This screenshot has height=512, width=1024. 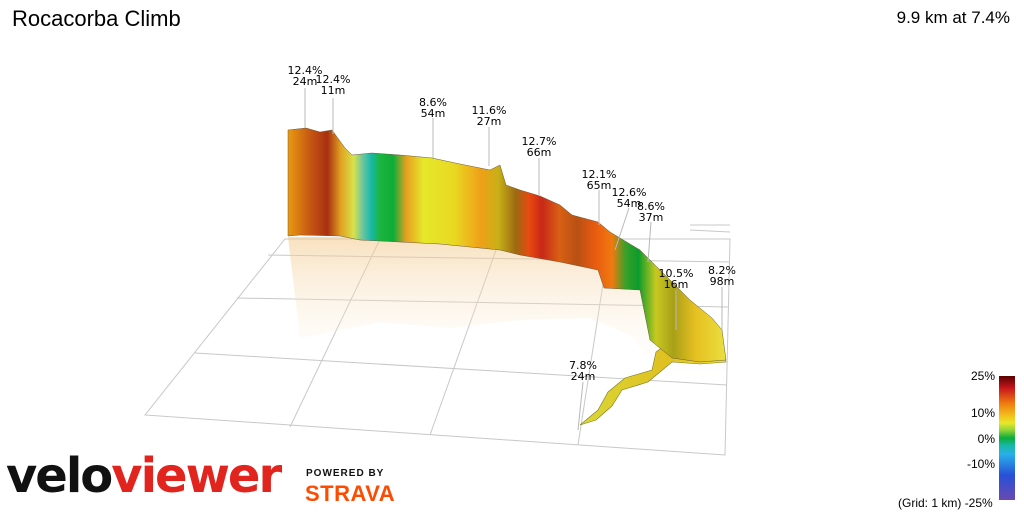 I want to click on gradient-color-scale, so click(x=1007, y=438).